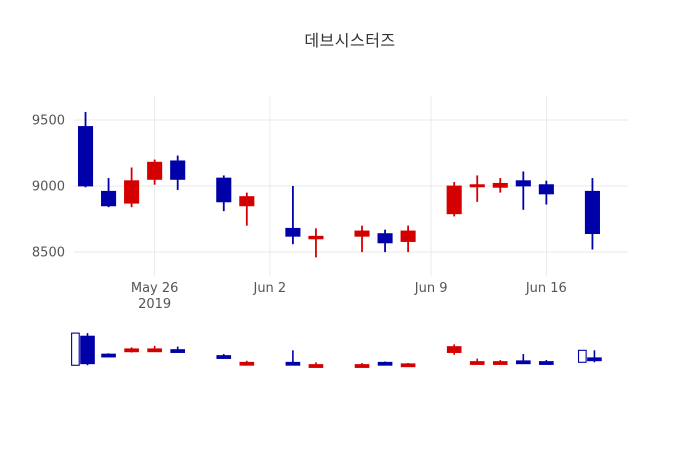  I want to click on x-tick-label: Jun 2, so click(269, 288).